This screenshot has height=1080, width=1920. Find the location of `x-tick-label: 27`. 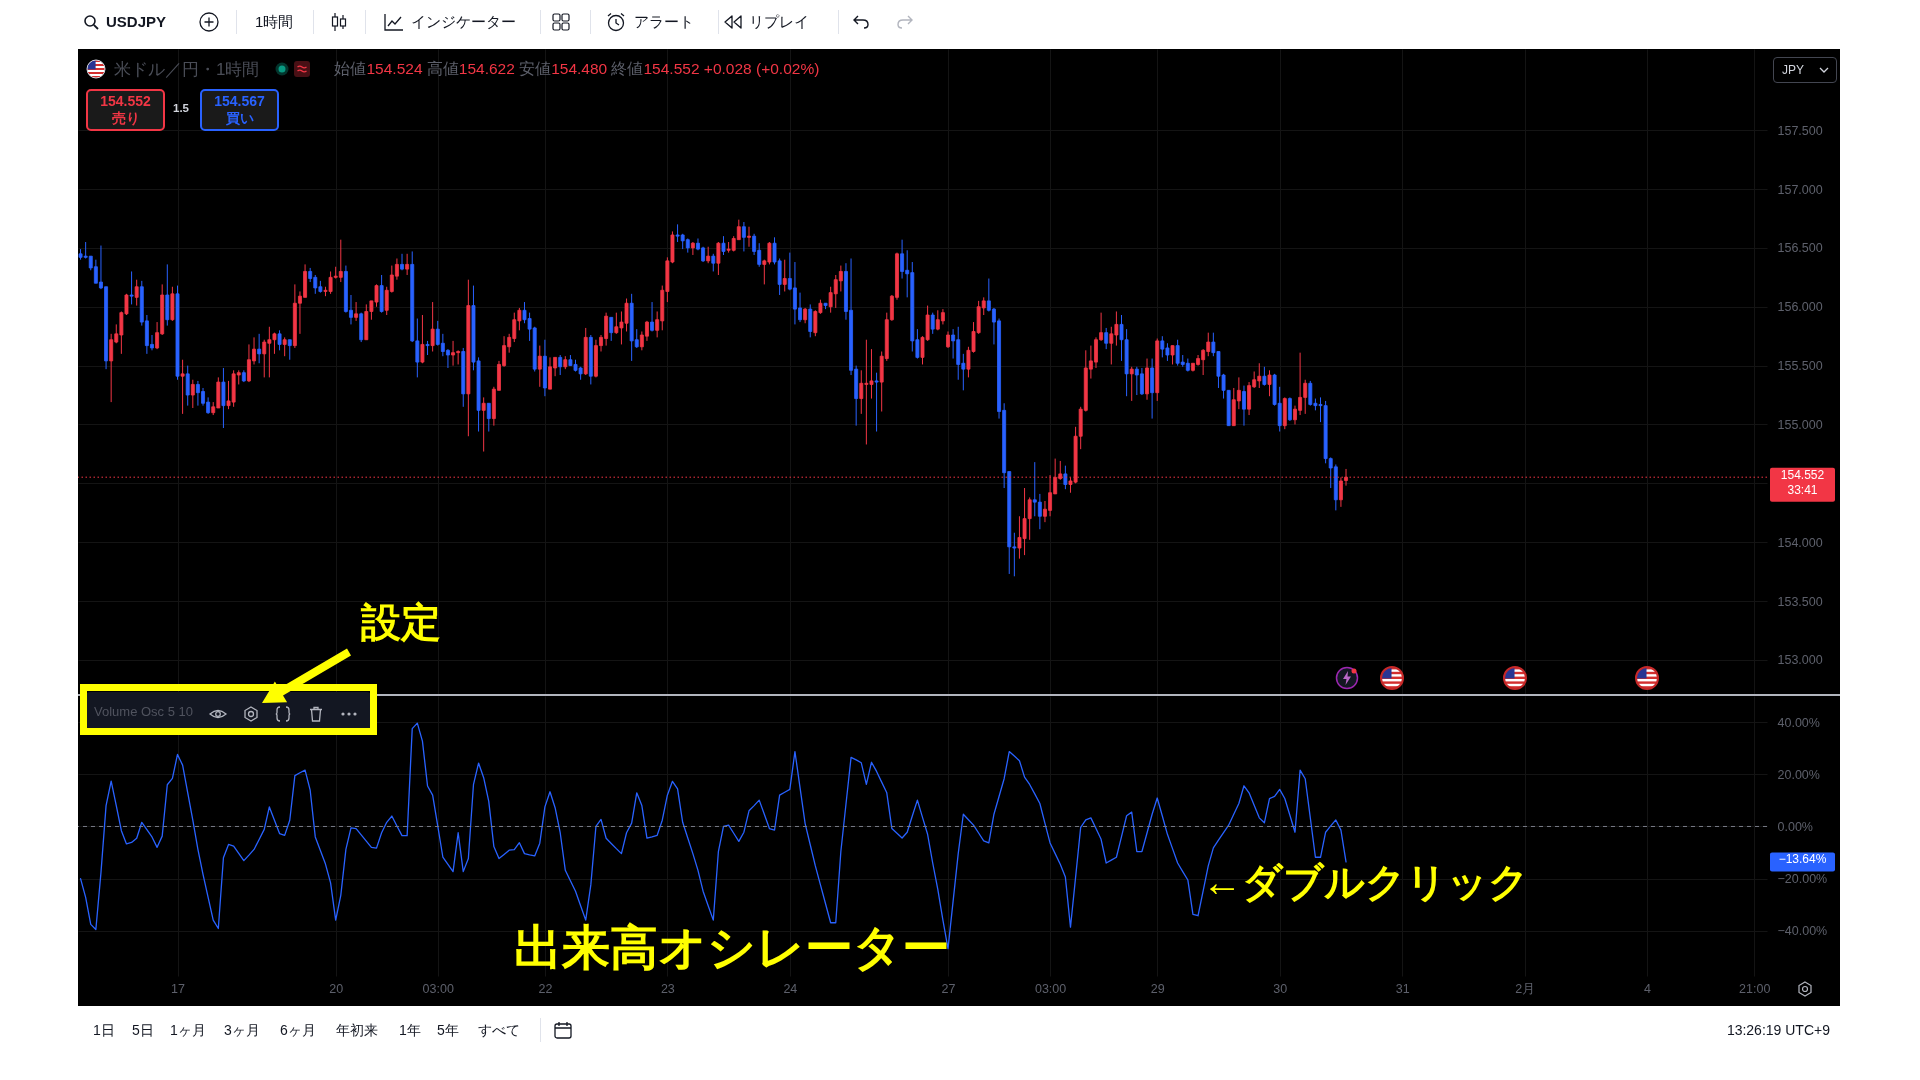

x-tick-label: 27 is located at coordinates (948, 988).